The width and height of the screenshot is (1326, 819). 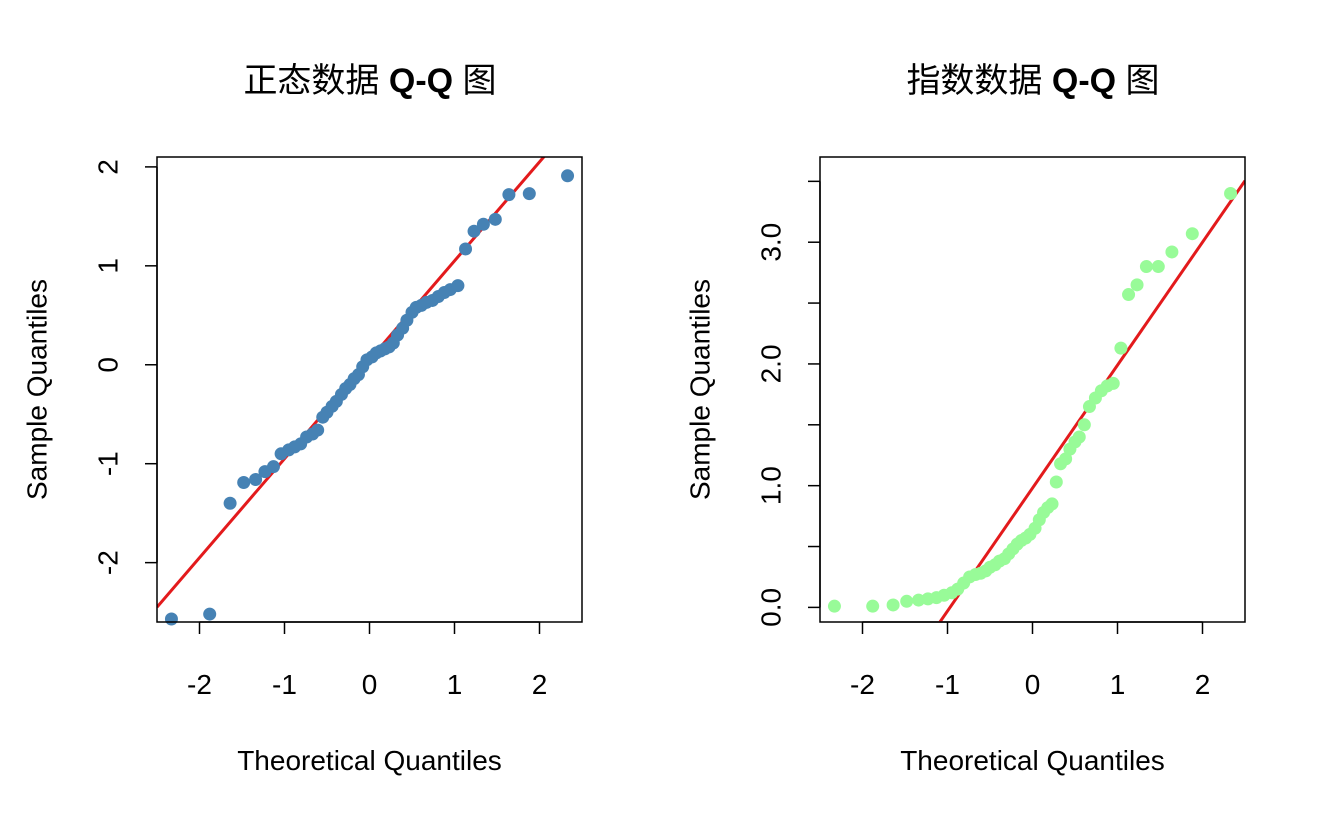 What do you see at coordinates (1203, 684) in the screenshot?
I see `exponential-x-tick-label: 2` at bounding box center [1203, 684].